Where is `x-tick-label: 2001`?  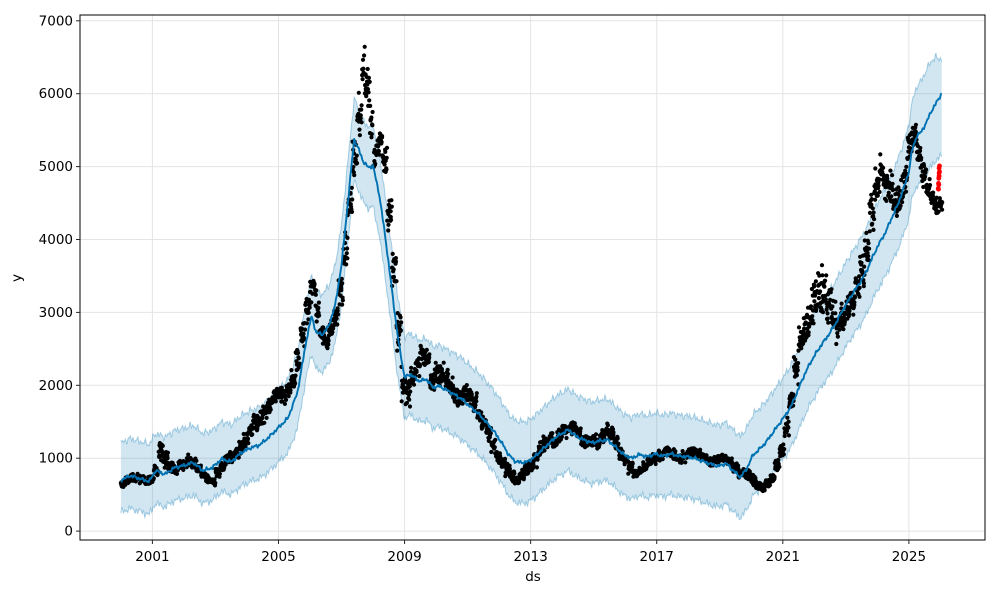 x-tick-label: 2001 is located at coordinates (152, 557).